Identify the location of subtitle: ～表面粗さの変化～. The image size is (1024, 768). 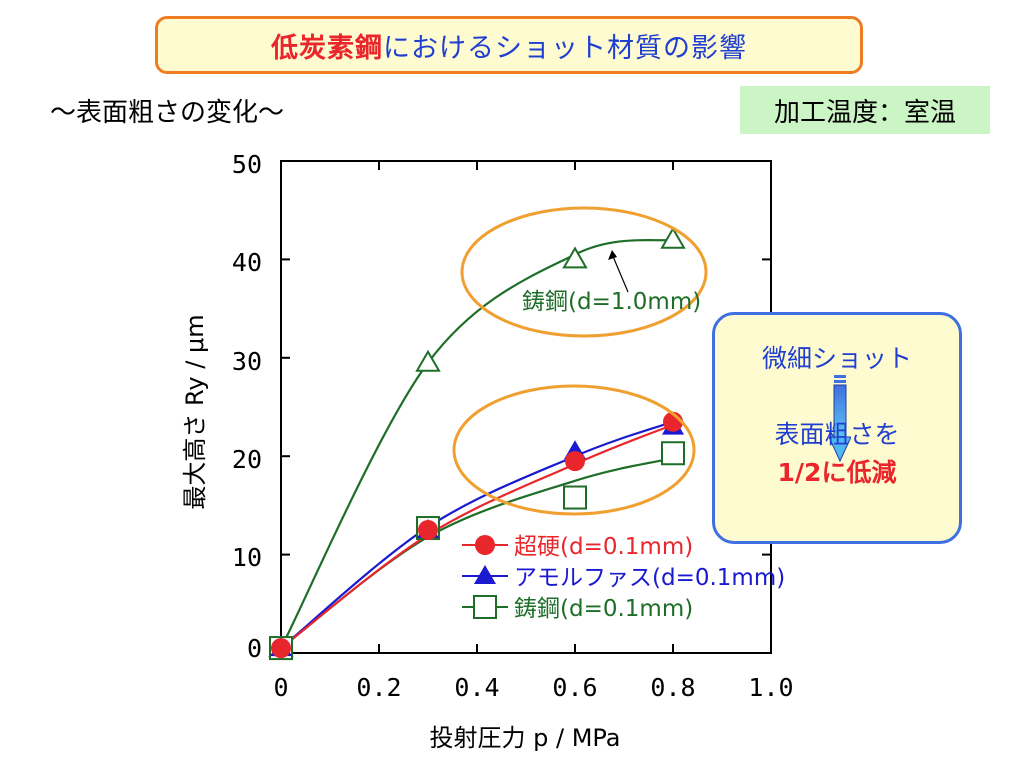
(167, 113).